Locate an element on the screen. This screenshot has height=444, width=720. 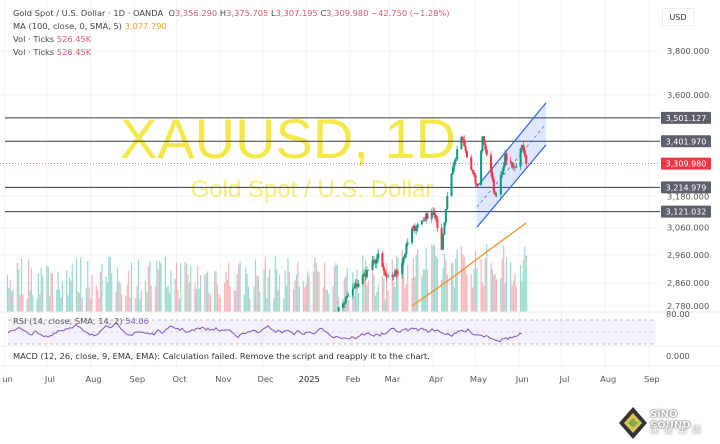
low-label: L is located at coordinates (273, 13).